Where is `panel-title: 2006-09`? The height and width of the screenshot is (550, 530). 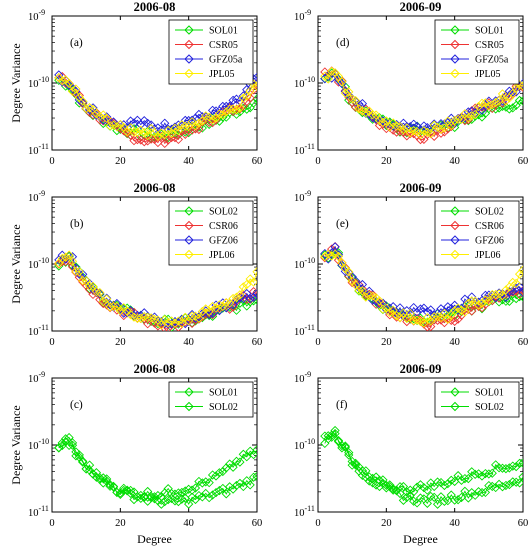 panel-title: 2006-09 is located at coordinates (421, 7).